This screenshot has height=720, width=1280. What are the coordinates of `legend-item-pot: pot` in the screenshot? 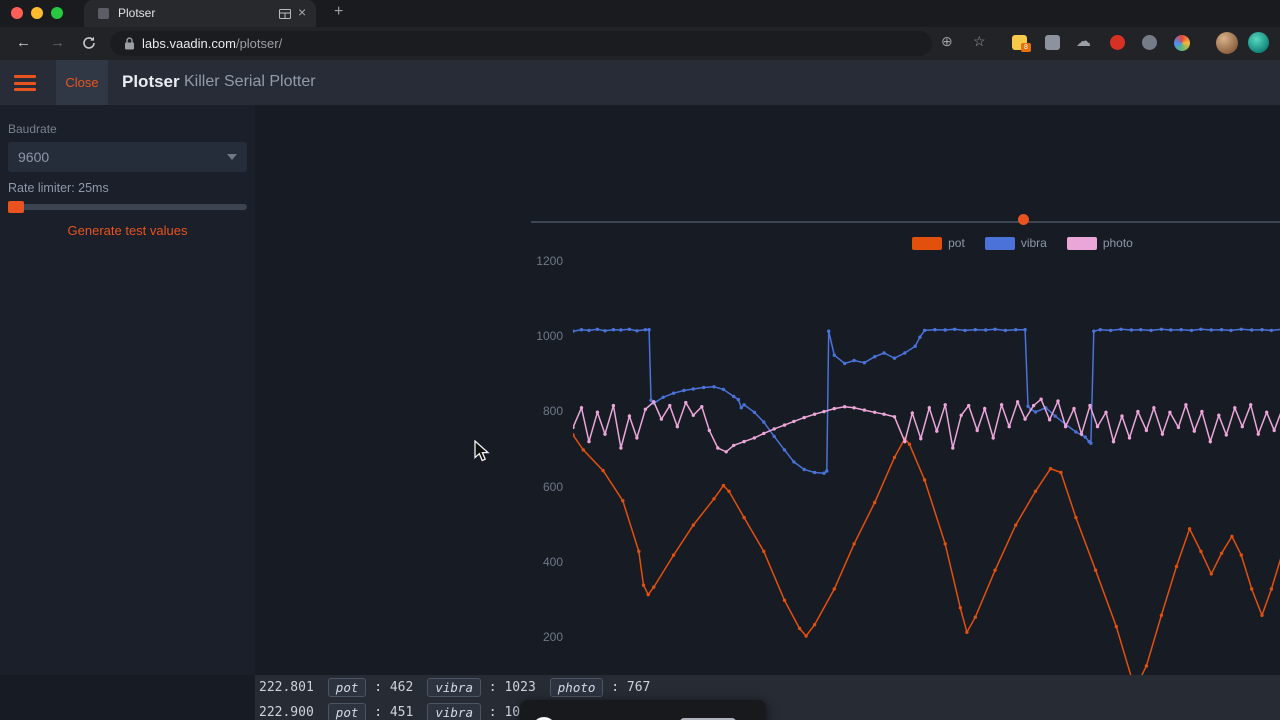 It's located at (938, 243).